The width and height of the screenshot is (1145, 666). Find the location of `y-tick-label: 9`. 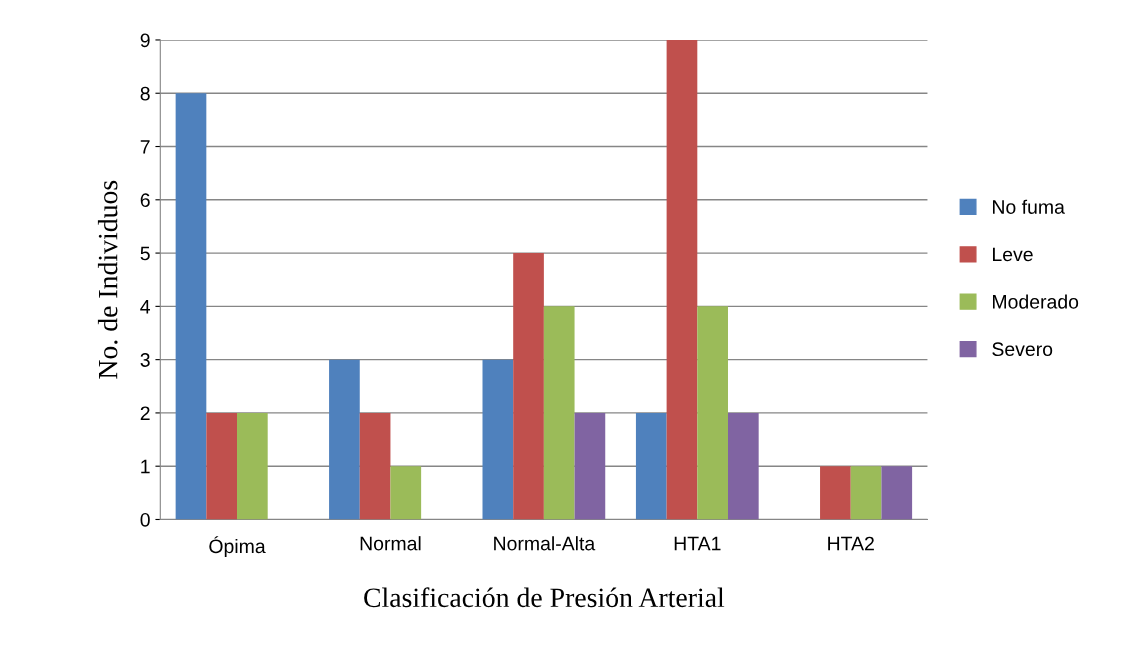

y-tick-label: 9 is located at coordinates (145, 40).